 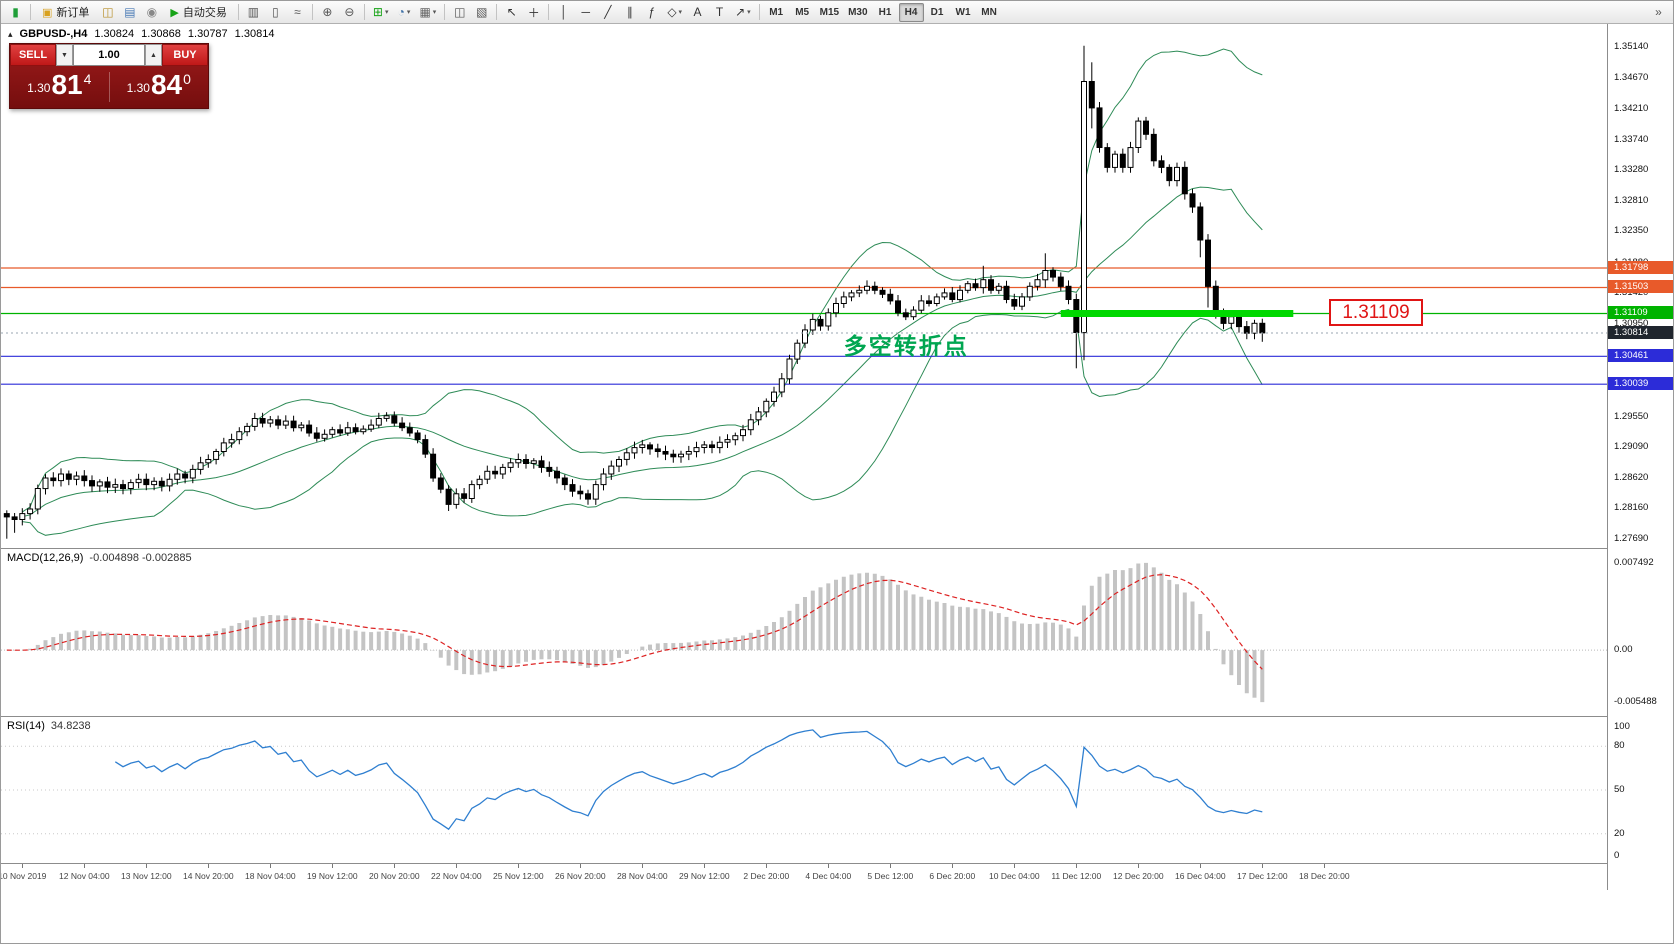 What do you see at coordinates (511, 12) in the screenshot?
I see `cursor-icon: ↖` at bounding box center [511, 12].